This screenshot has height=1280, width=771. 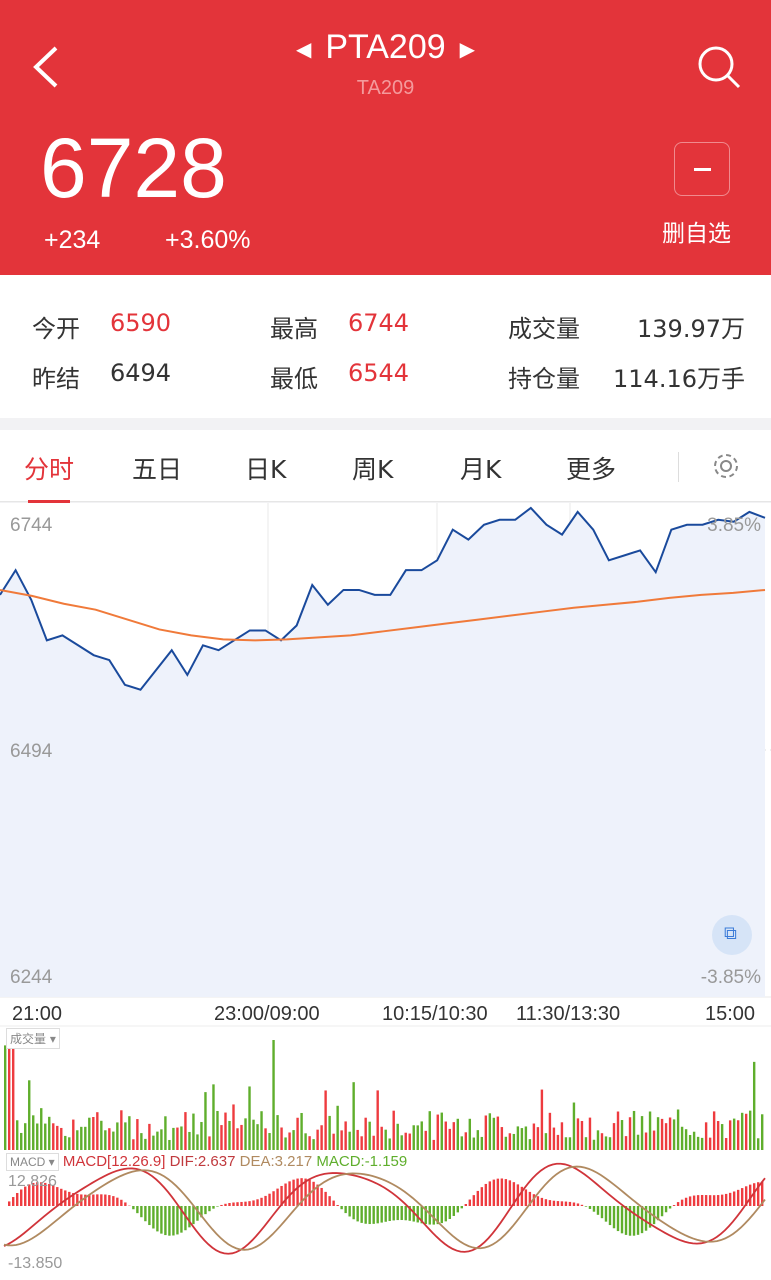 I want to click on tab-1: 五日, so click(x=157, y=469).